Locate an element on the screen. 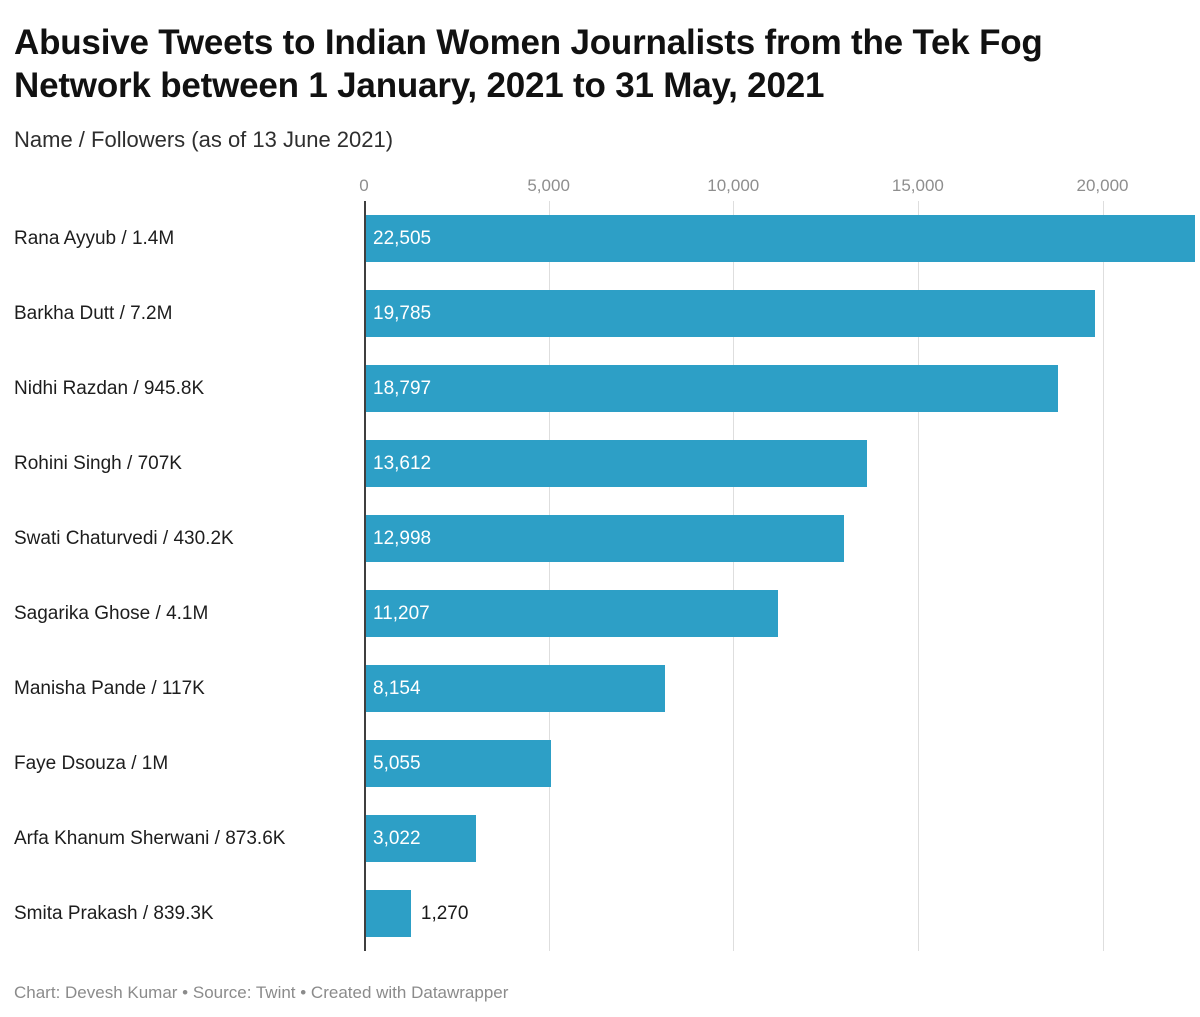 Image resolution: width=1200 pixels, height=1017 pixels. bar: 22,505 is located at coordinates (779, 239).